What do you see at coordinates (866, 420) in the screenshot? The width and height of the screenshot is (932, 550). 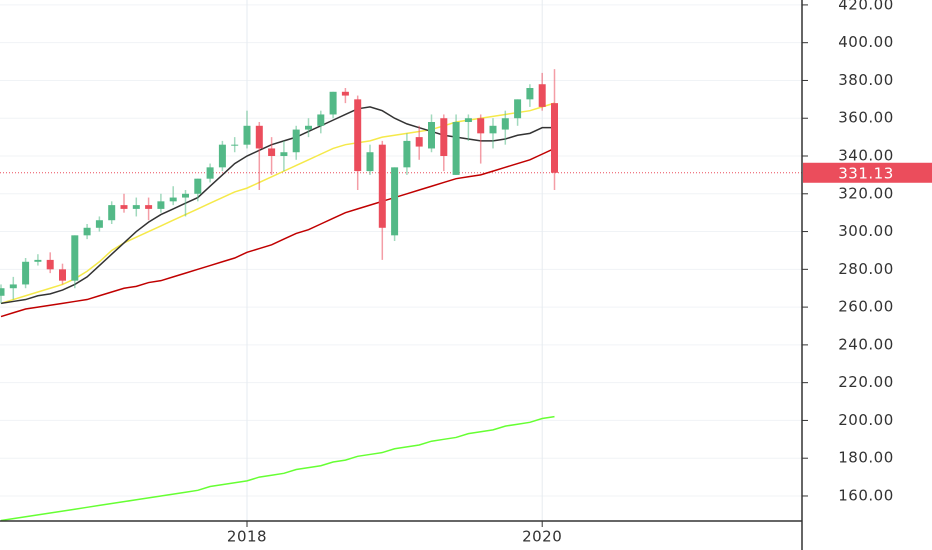 I see `y-tick-label: 200.00` at bounding box center [866, 420].